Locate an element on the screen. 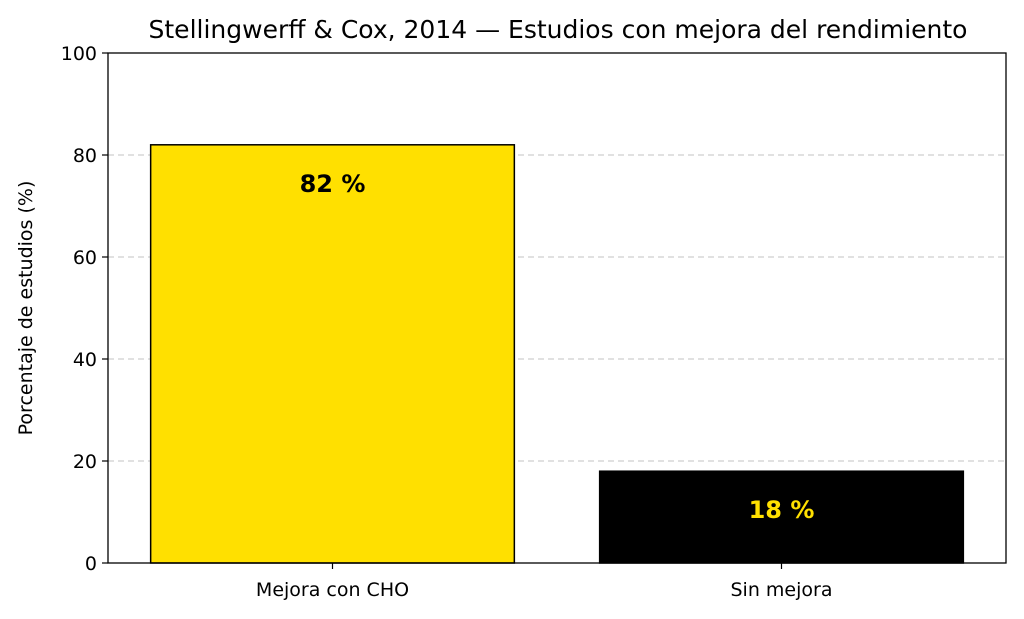  y-tick-label: 20 is located at coordinates (85, 462).